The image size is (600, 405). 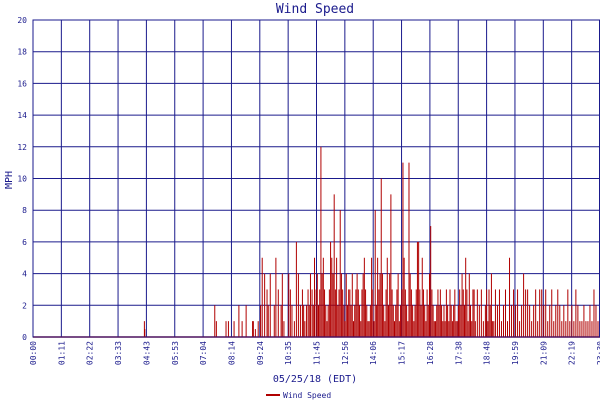 What do you see at coordinates (24, 337) in the screenshot?
I see `y-tick-label: 0` at bounding box center [24, 337].